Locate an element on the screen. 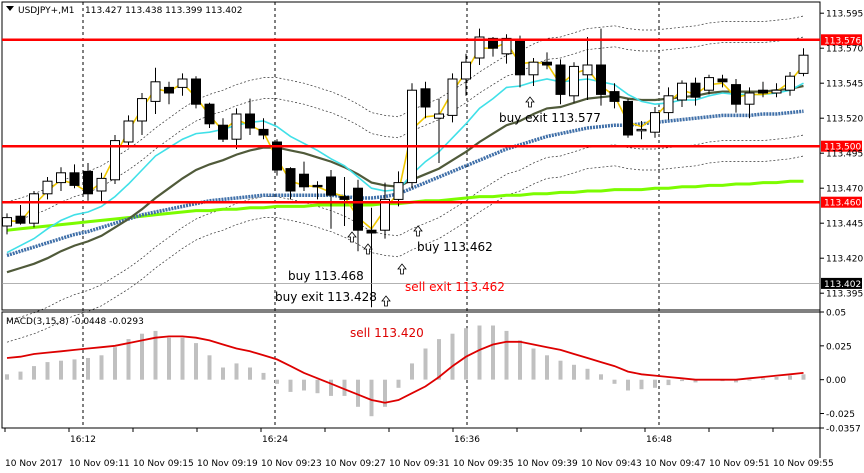 The image size is (864, 473). dropdown-triangle-icon is located at coordinates (10, 8).